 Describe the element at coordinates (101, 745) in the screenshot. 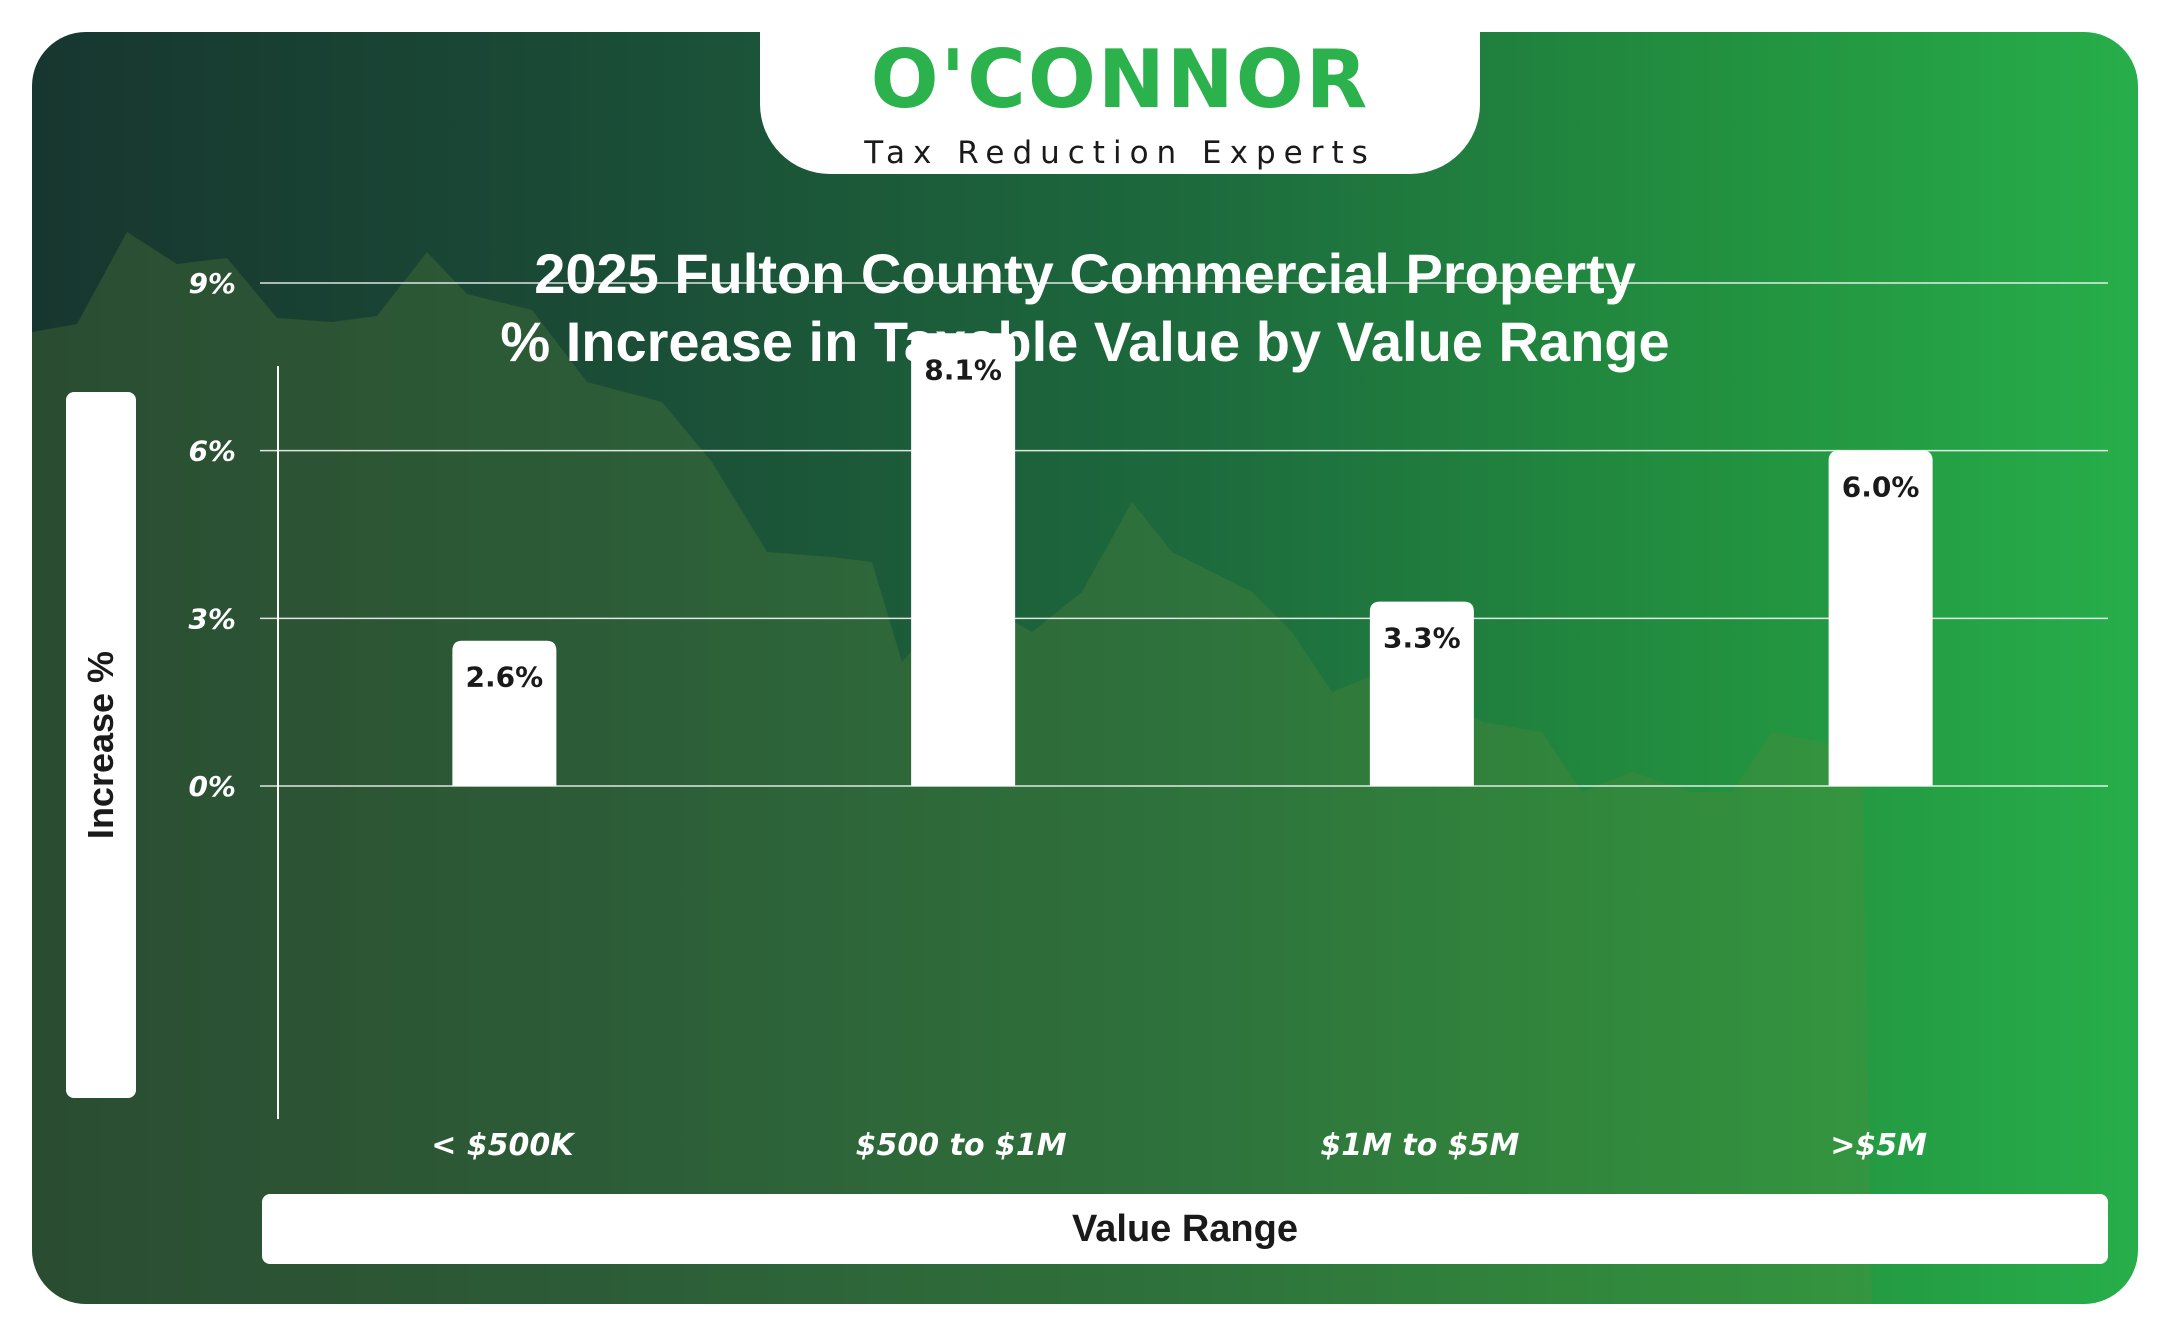

I see `y-axis-label-box: Increase %` at that location.